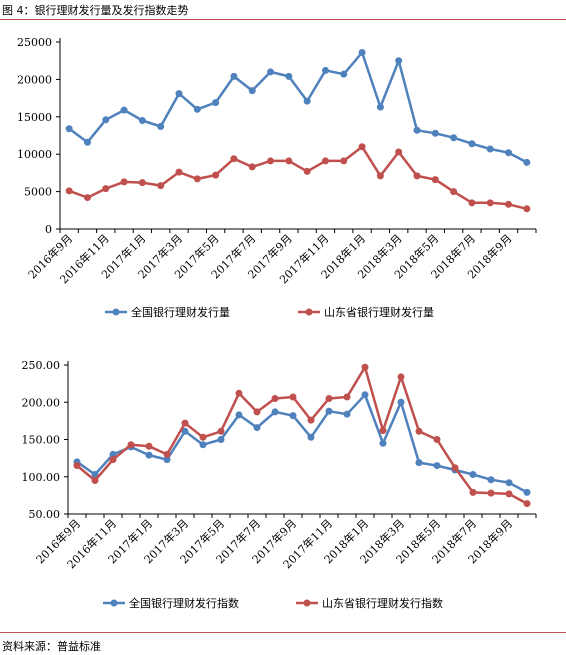 The height and width of the screenshot is (655, 566). What do you see at coordinates (45, 514) in the screenshot?
I see `y-tick-label: 50.00` at bounding box center [45, 514].